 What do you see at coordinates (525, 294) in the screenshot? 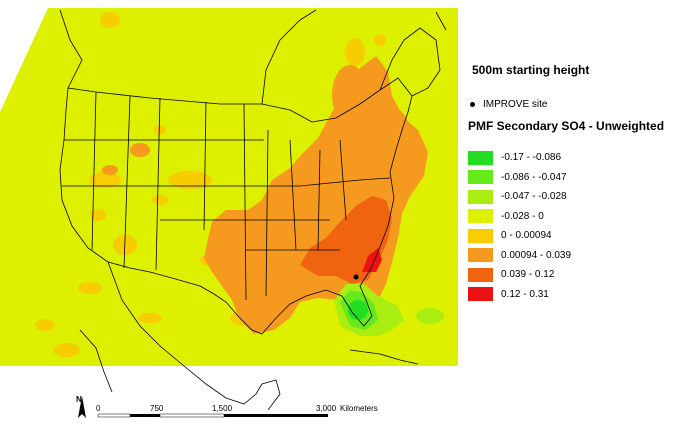
I see `legend-label: 0.12 - 0.31` at bounding box center [525, 294].